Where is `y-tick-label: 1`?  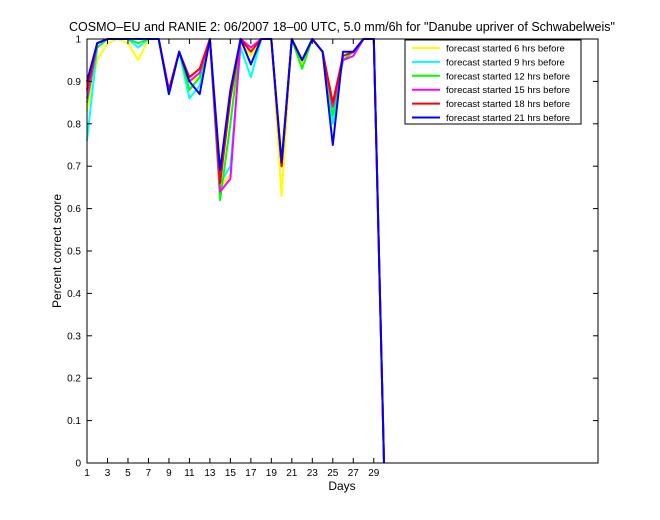 y-tick-label: 1 is located at coordinates (78, 40).